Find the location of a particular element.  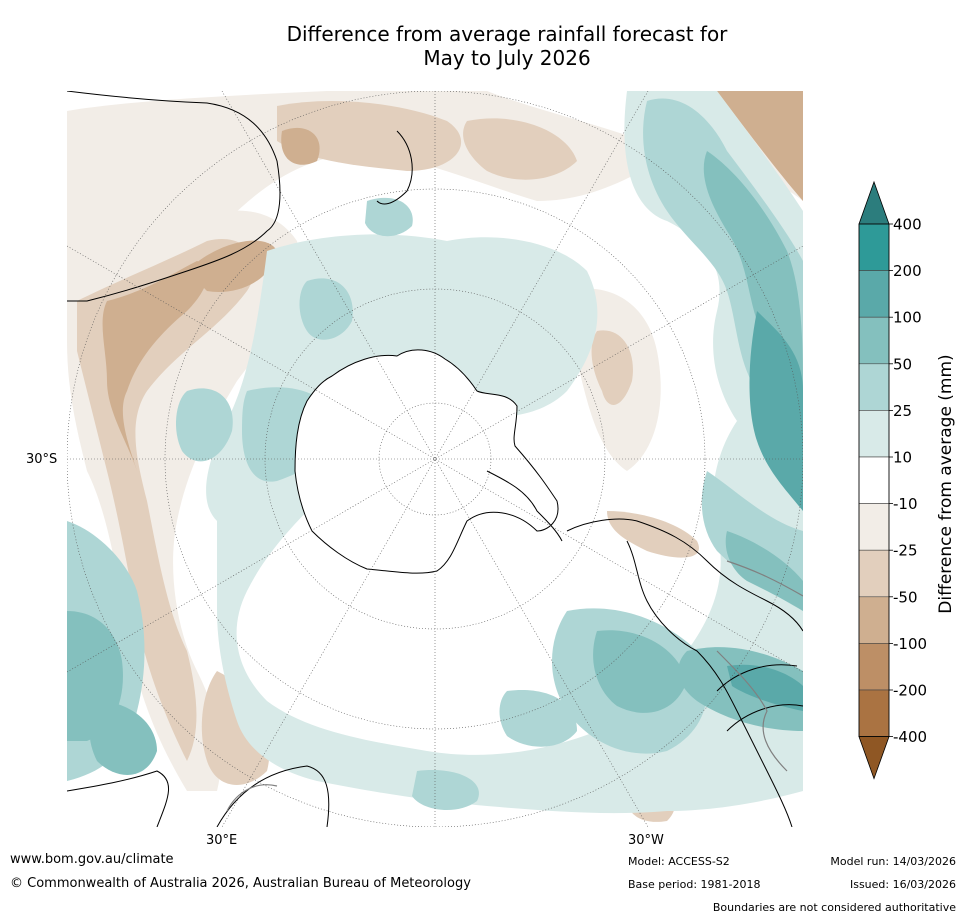

colorbar-extend-bottom is located at coordinates (874, 758).